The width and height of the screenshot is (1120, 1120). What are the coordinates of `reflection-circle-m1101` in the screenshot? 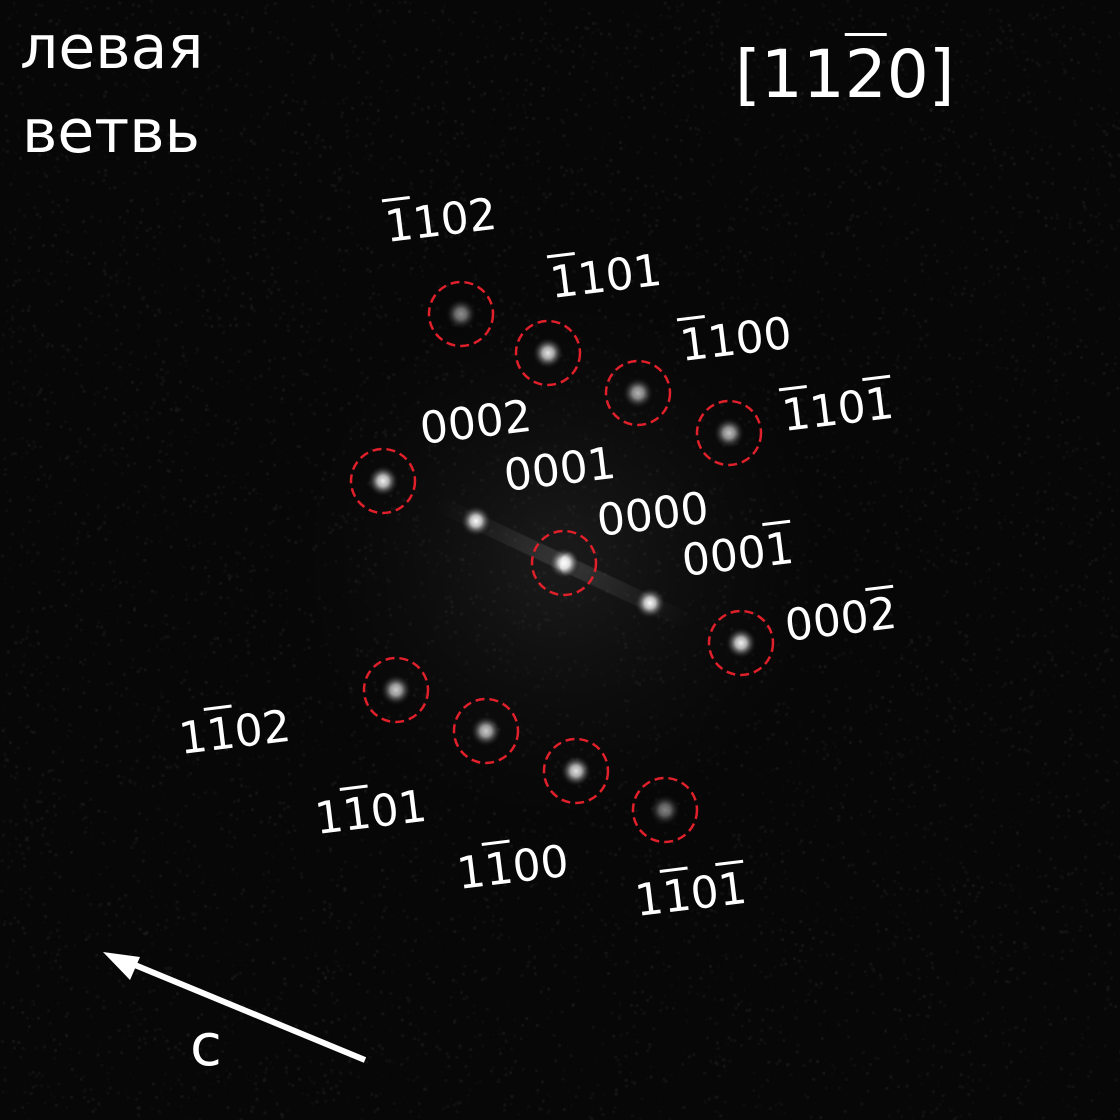 It's located at (548, 353).